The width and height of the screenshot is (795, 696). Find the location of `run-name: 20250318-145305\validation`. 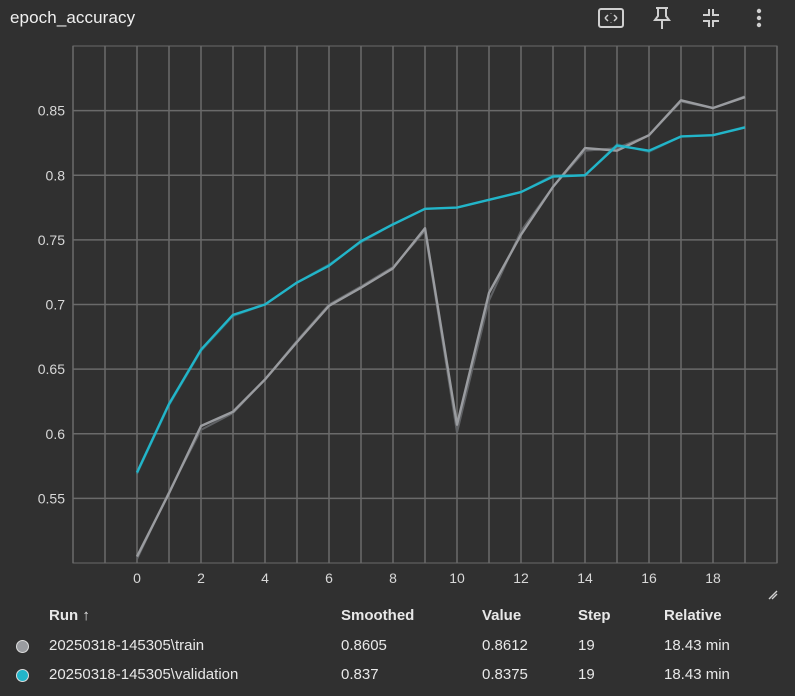

run-name: 20250318-145305\validation is located at coordinates (144, 674).